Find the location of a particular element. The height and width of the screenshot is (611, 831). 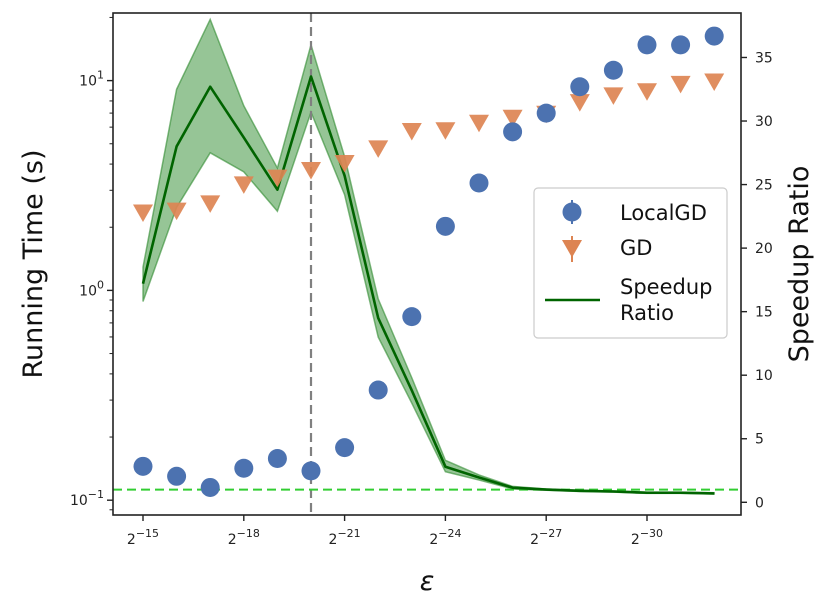

y-left-tick-label: 10⁻¹ is located at coordinates (87, 498).